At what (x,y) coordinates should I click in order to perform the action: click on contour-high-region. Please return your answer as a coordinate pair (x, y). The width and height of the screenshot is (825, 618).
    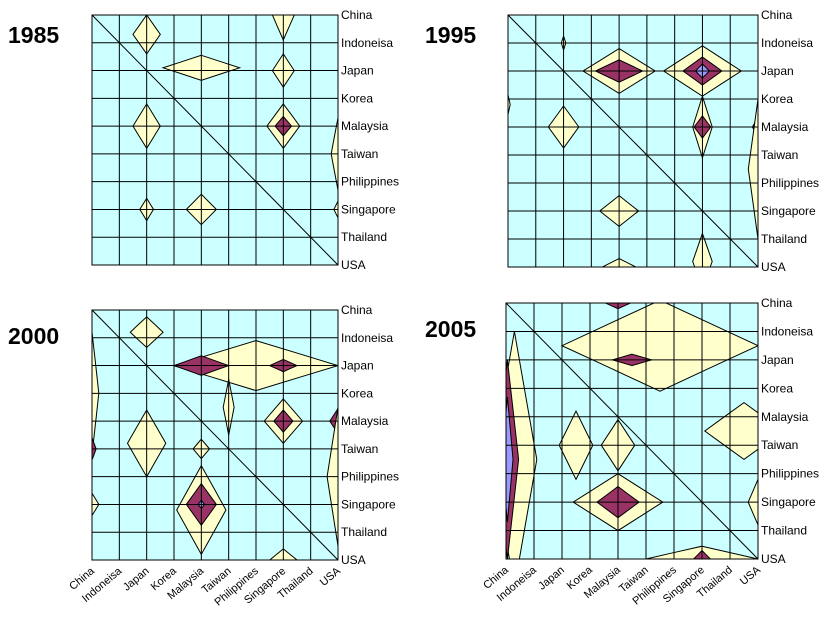
    Looking at the image, I should click on (510, 459).